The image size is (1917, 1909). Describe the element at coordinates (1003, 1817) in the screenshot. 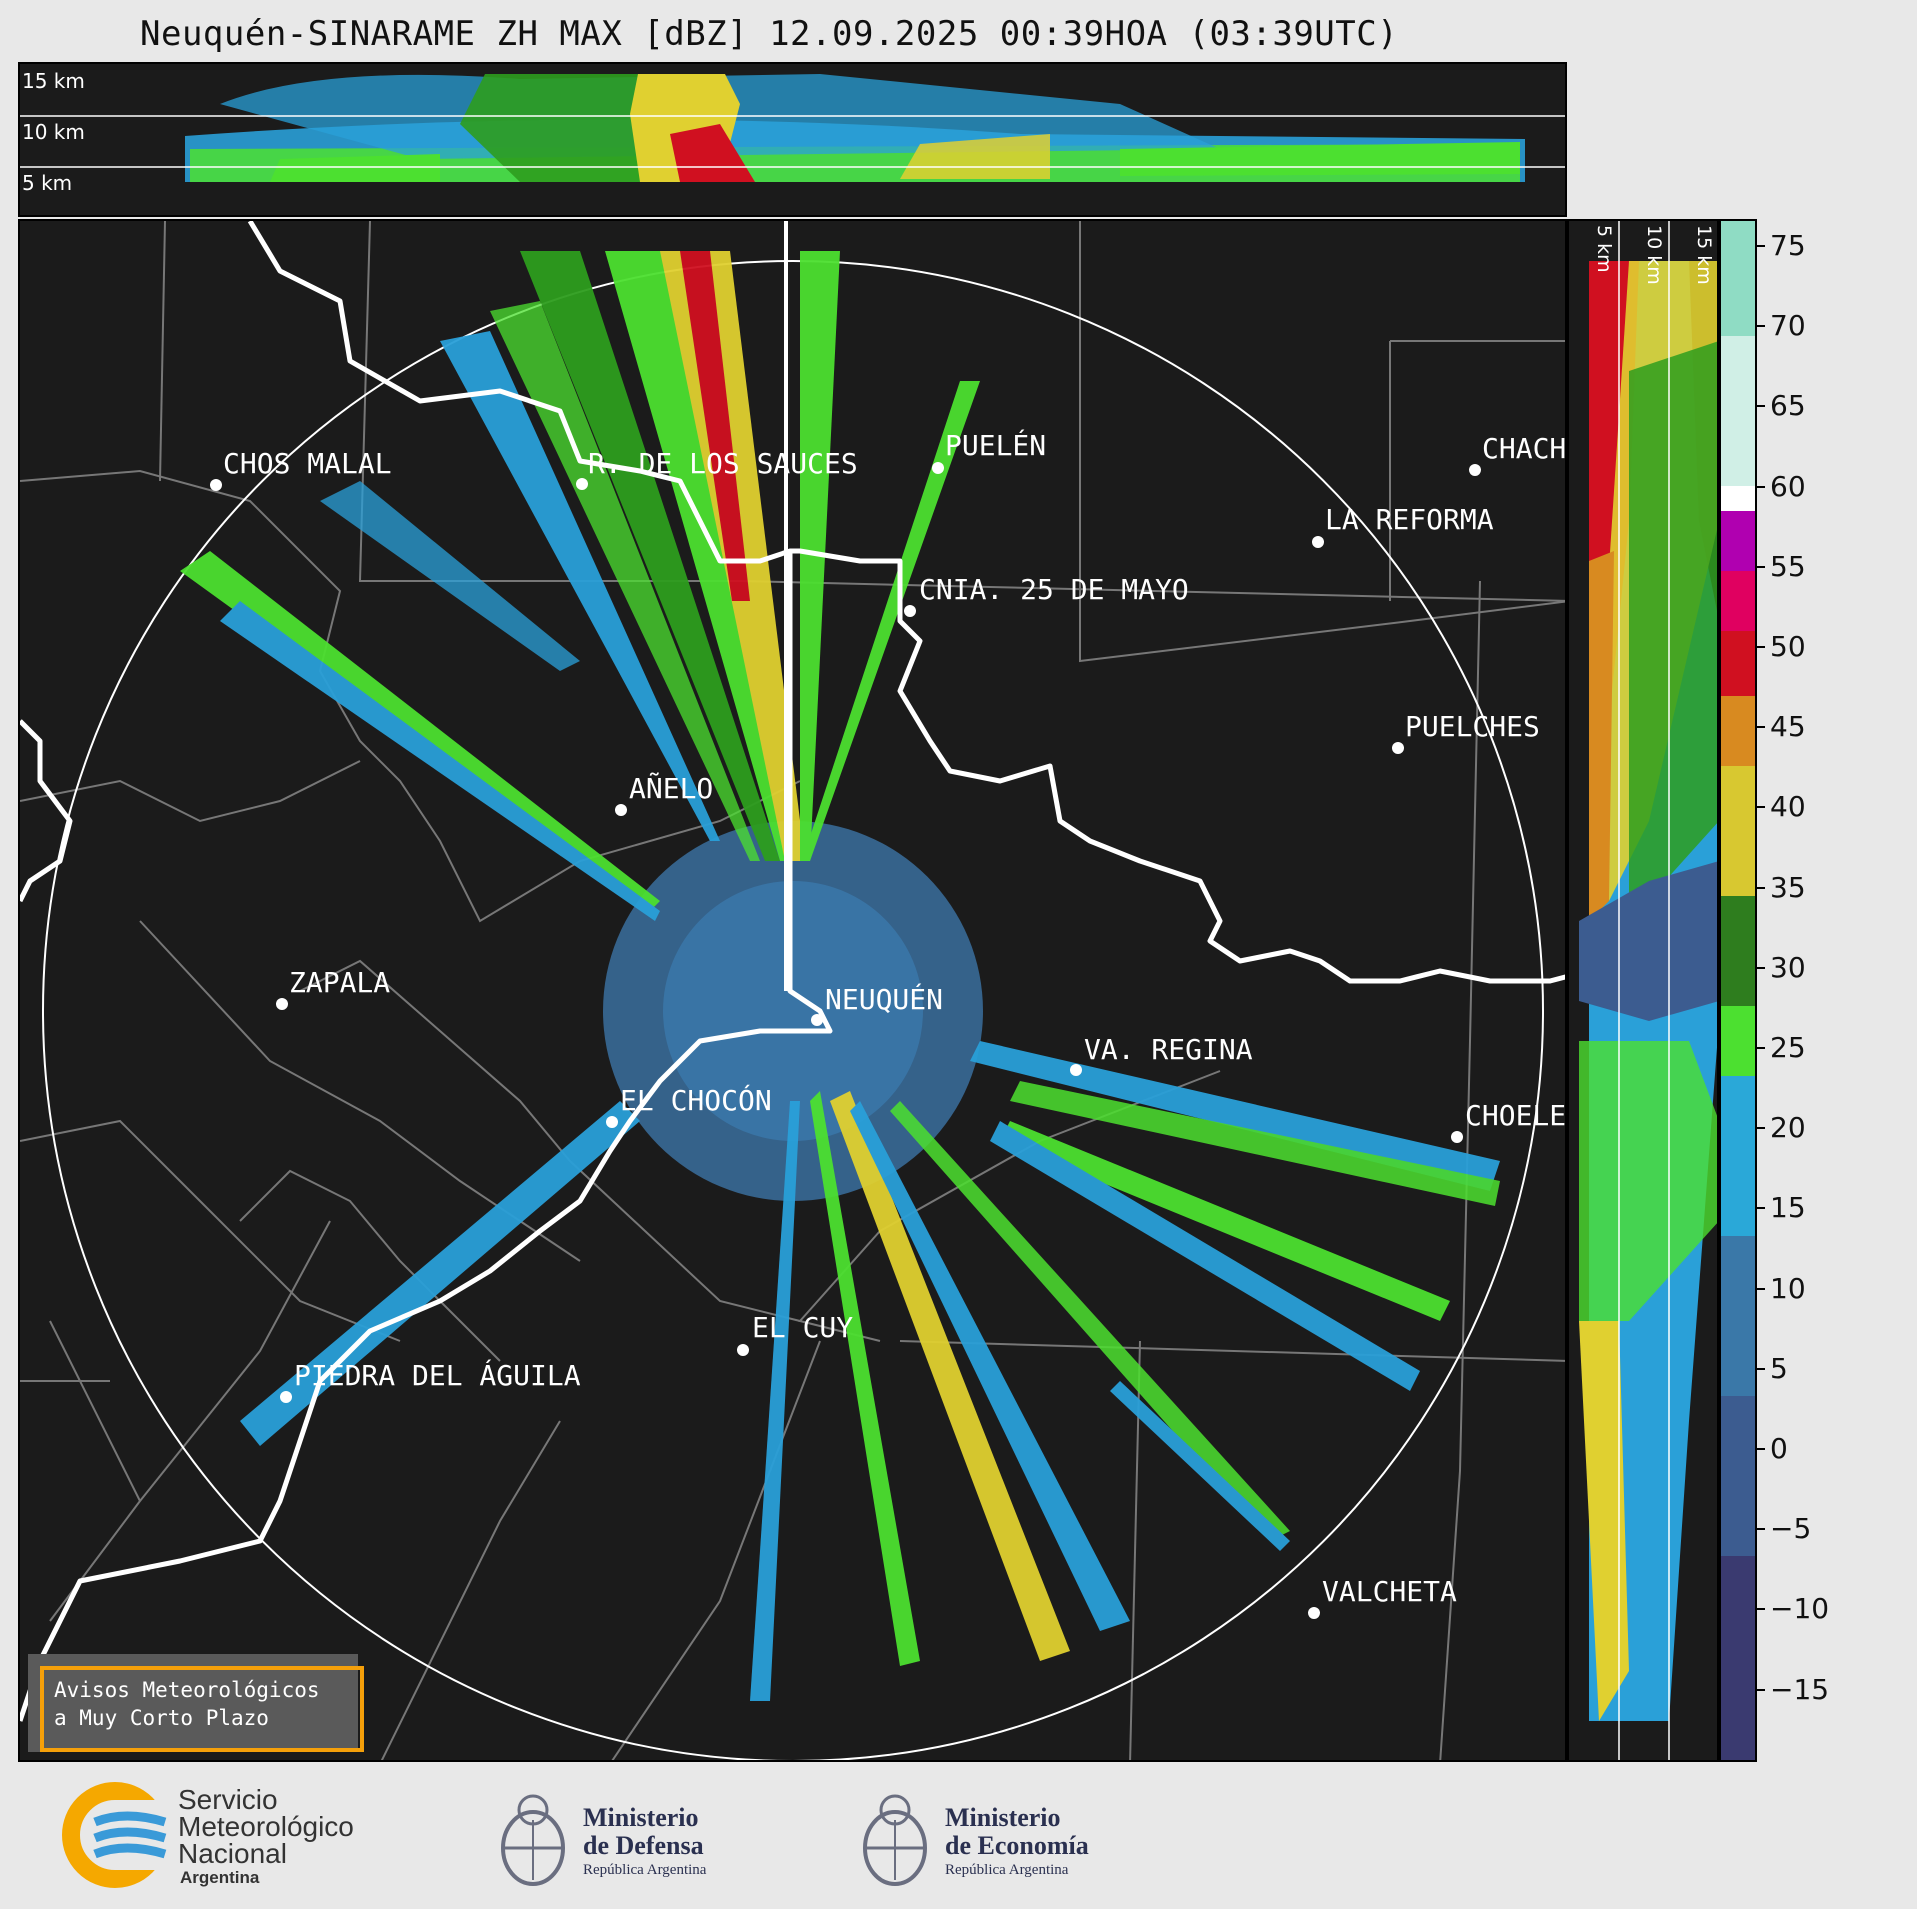

I see `economia-line1: Ministerio` at that location.